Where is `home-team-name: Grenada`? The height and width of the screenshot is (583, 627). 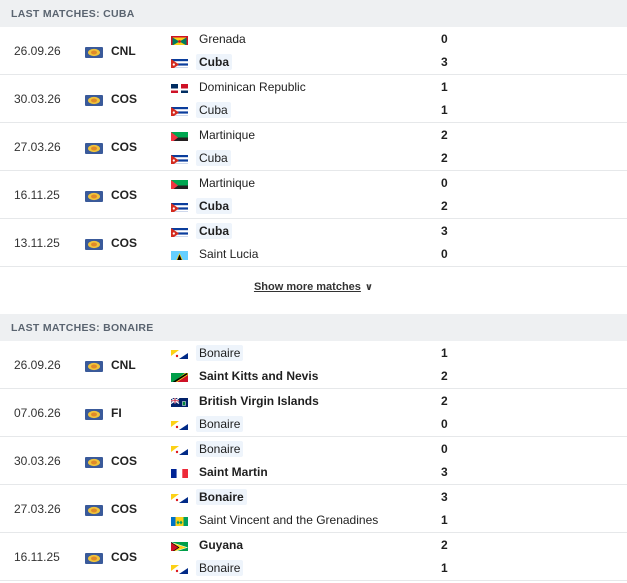 home-team-name: Grenada is located at coordinates (222, 39).